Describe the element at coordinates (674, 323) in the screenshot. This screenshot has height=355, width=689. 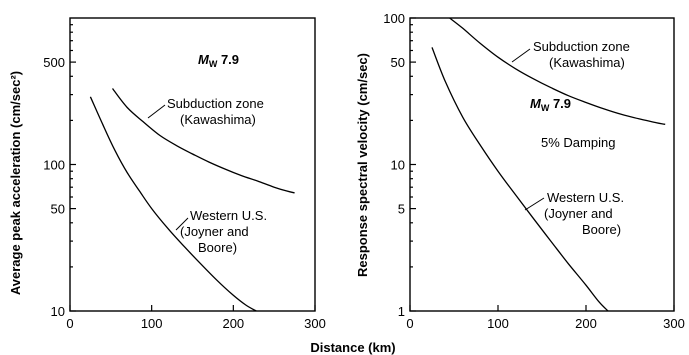
I see `velocity-x-tick-label: 300` at that location.